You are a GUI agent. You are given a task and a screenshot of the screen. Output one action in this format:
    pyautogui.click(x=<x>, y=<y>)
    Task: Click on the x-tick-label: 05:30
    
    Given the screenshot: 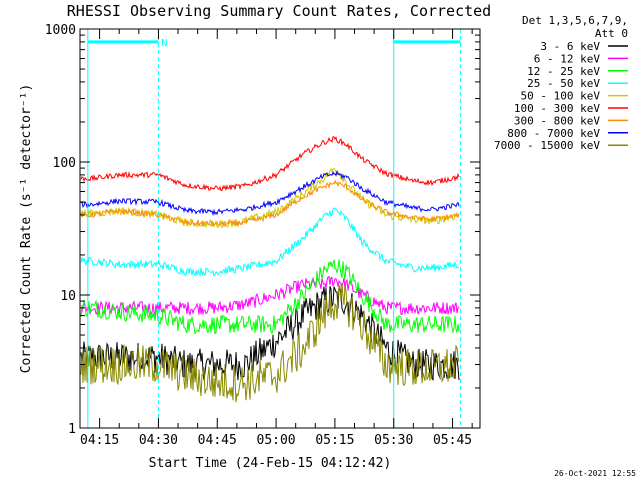 What is the action you would take?
    pyautogui.click(x=393, y=440)
    